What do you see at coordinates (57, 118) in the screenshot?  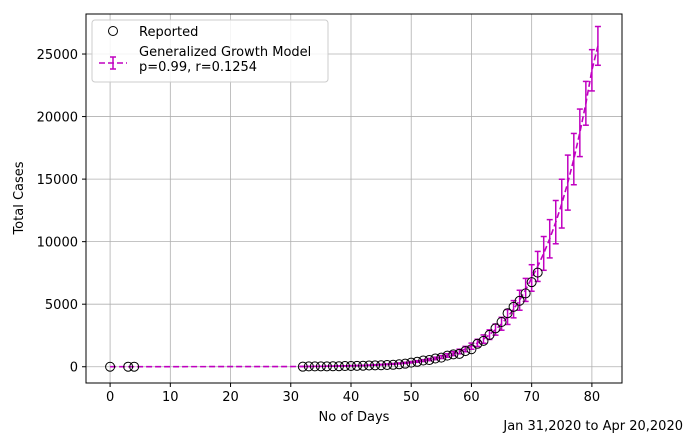 I see `y-tick-label: 20000` at bounding box center [57, 118].